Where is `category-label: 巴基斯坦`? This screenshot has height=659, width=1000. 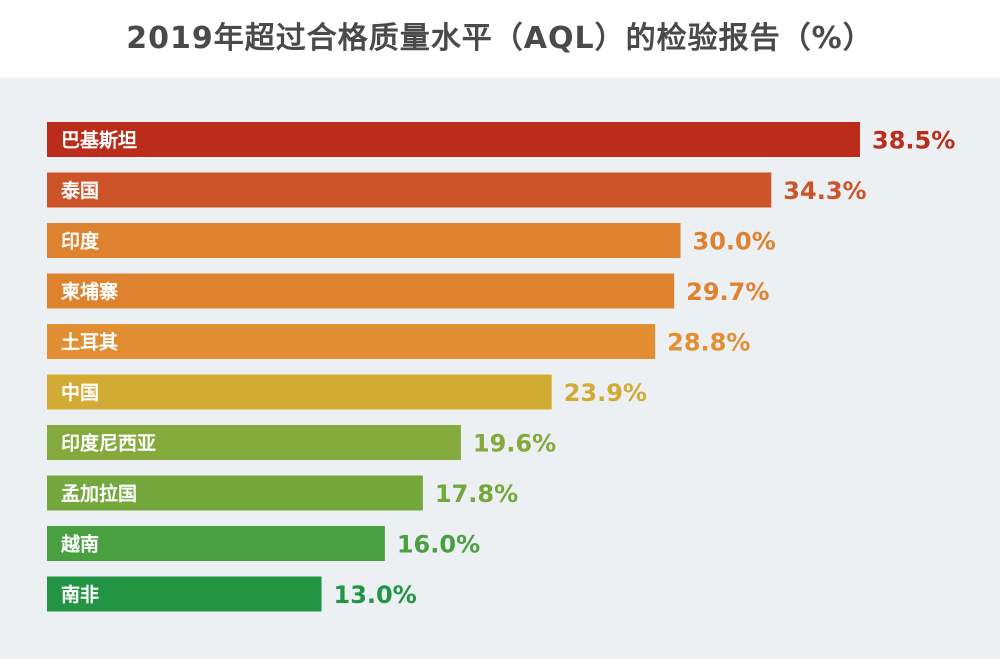 category-label: 巴基斯坦 is located at coordinates (99, 140).